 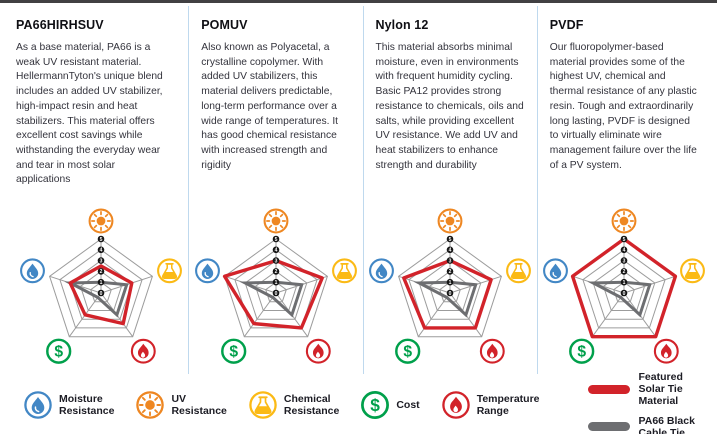 I want to click on series-row-featured: Featured Solar Tie Material, so click(x=649, y=389).